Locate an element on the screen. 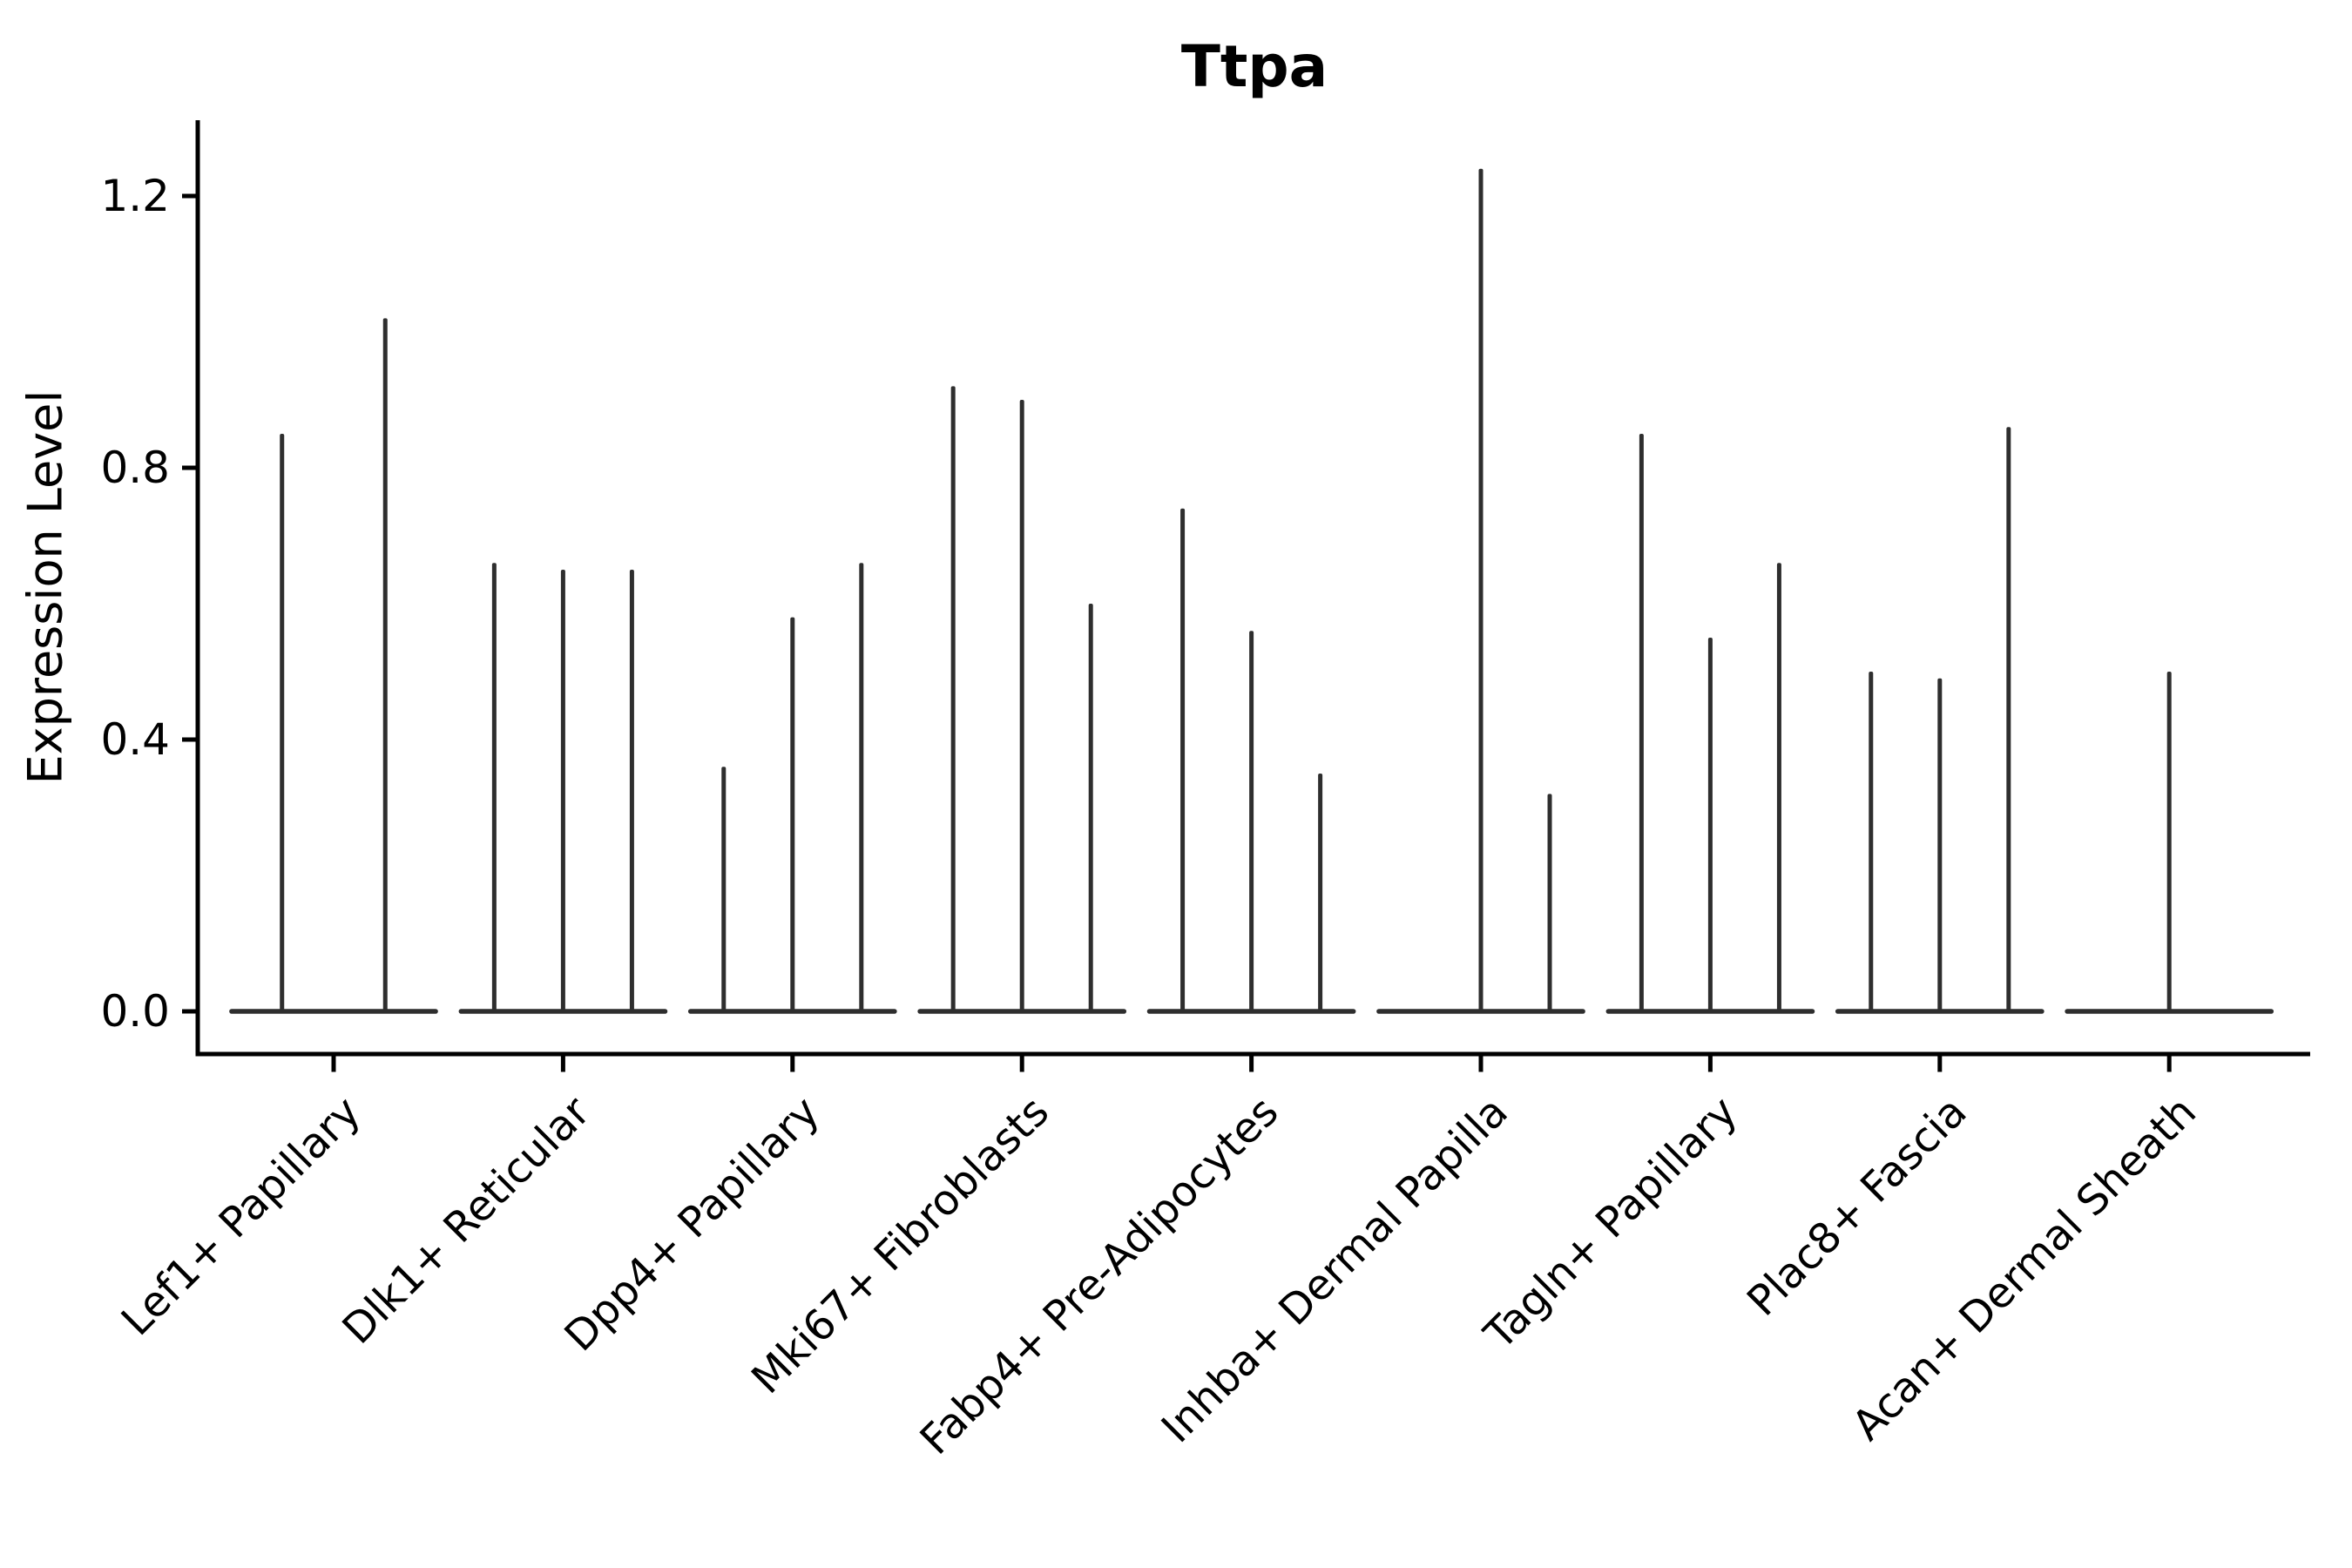 The image size is (2352, 1568). chart-title: Ttpa is located at coordinates (1254, 66).